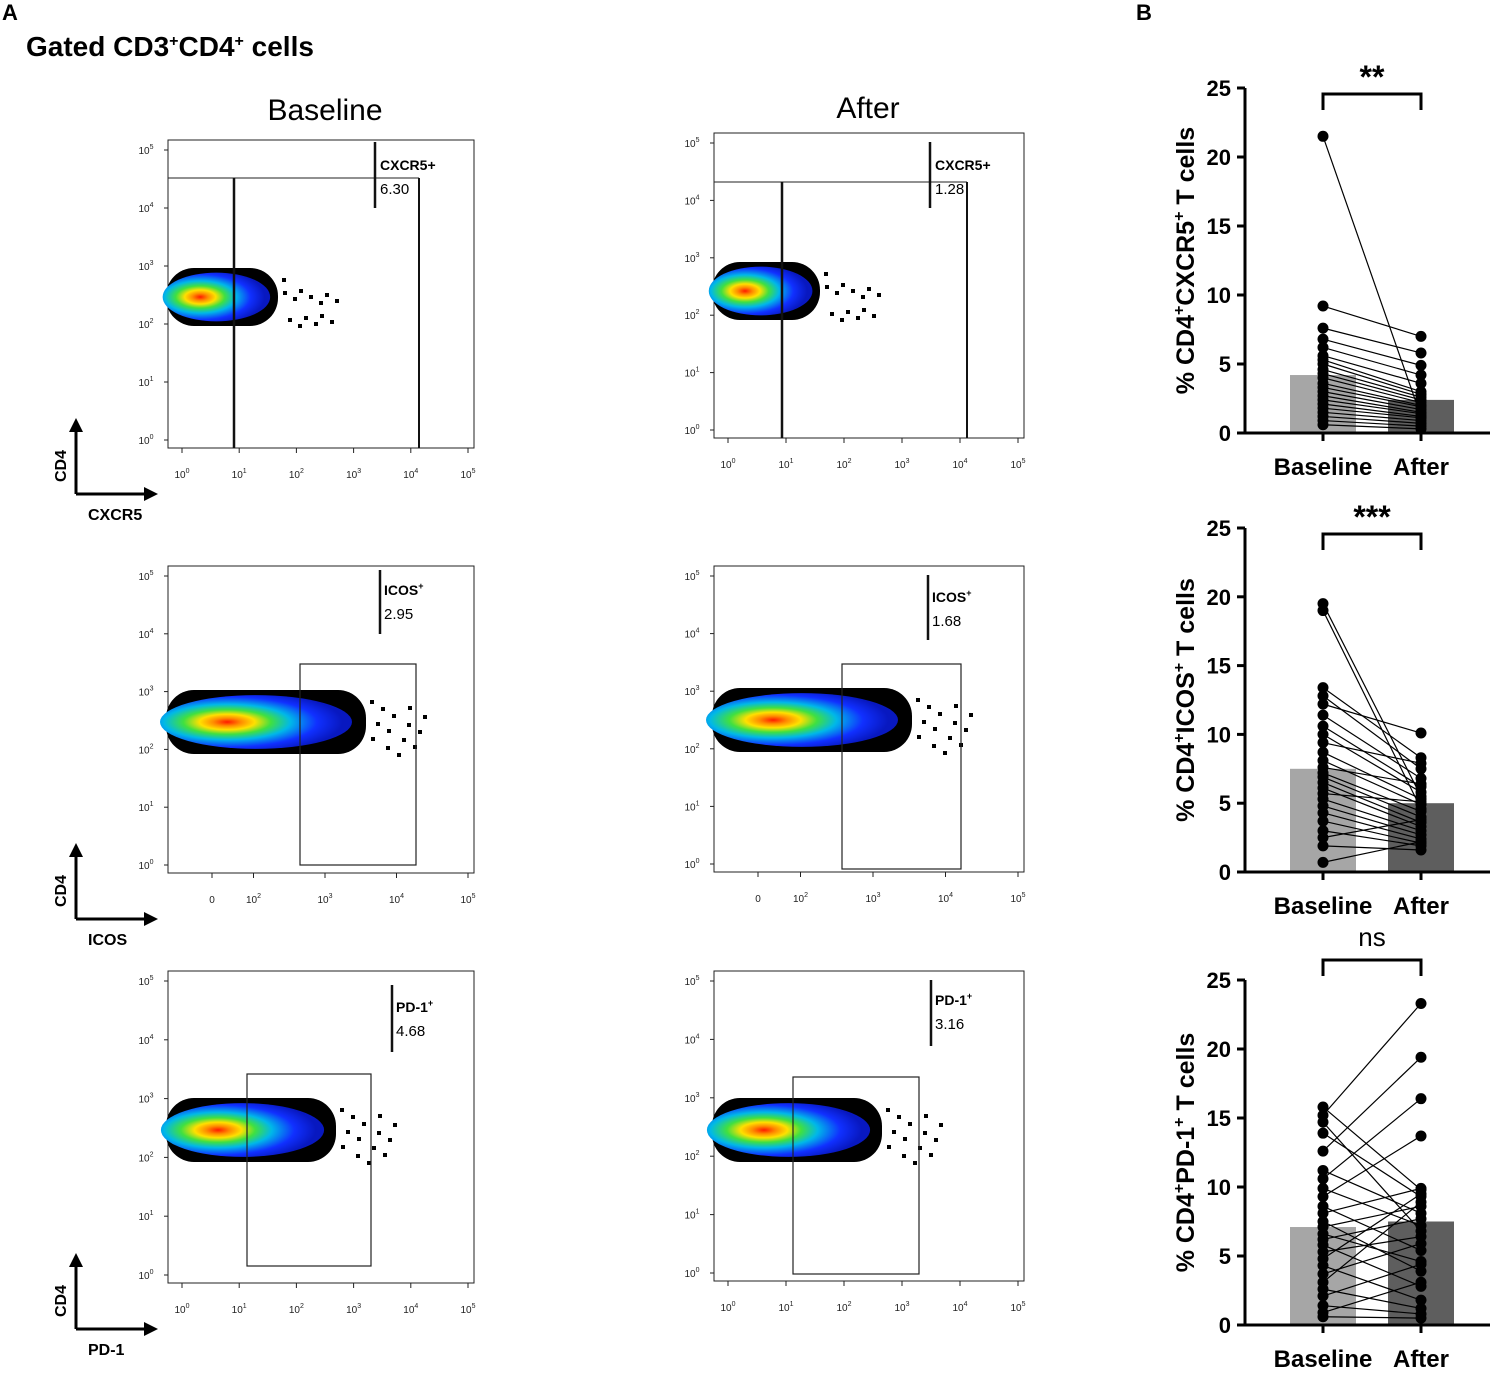 This screenshot has height=1373, width=1496. What do you see at coordinates (856, 1175) in the screenshot?
I see `gate-box` at bounding box center [856, 1175].